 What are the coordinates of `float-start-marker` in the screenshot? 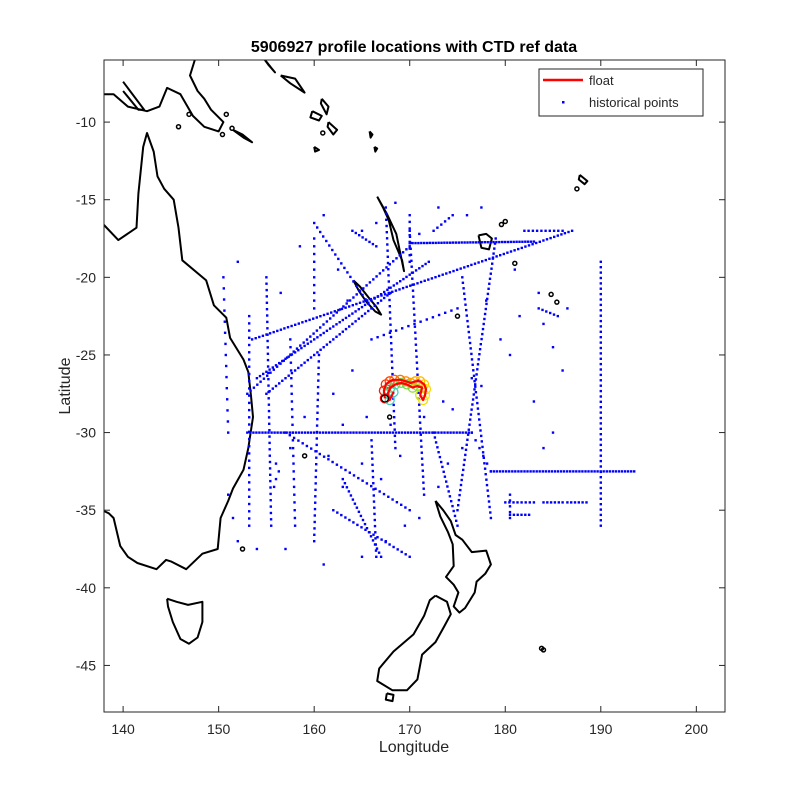 It's located at (384, 398).